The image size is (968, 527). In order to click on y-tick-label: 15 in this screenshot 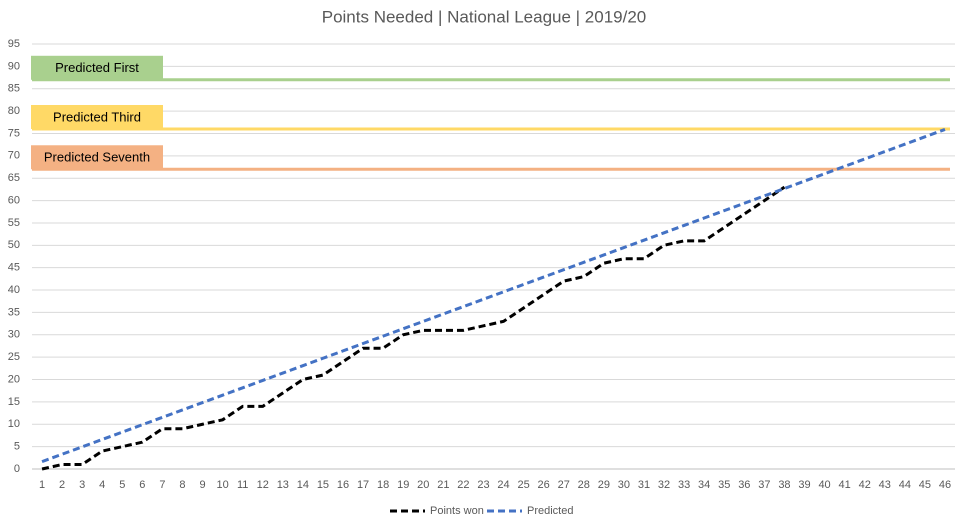, I will do `click(14, 402)`.